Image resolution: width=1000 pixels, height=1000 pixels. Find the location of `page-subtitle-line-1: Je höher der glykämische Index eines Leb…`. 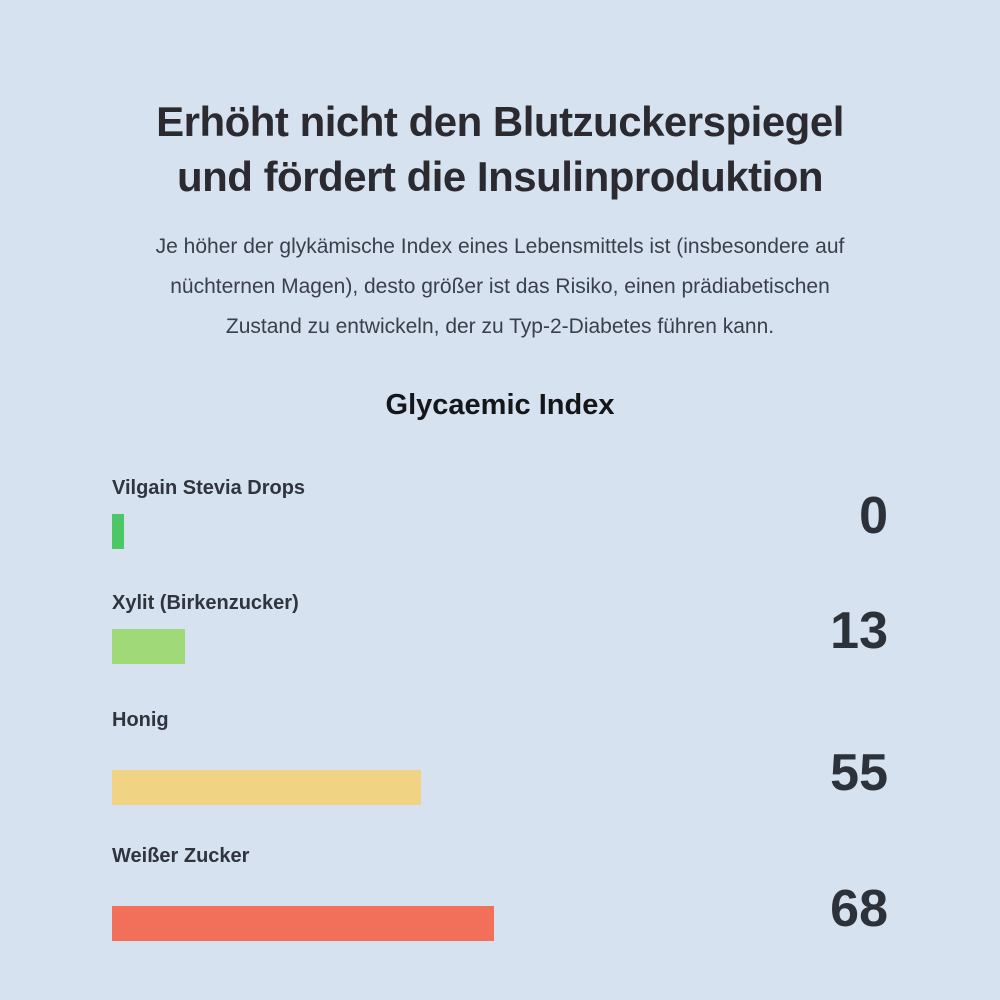

page-subtitle-line-1: Je höher der glykämische Index eines Leb… is located at coordinates (500, 246).